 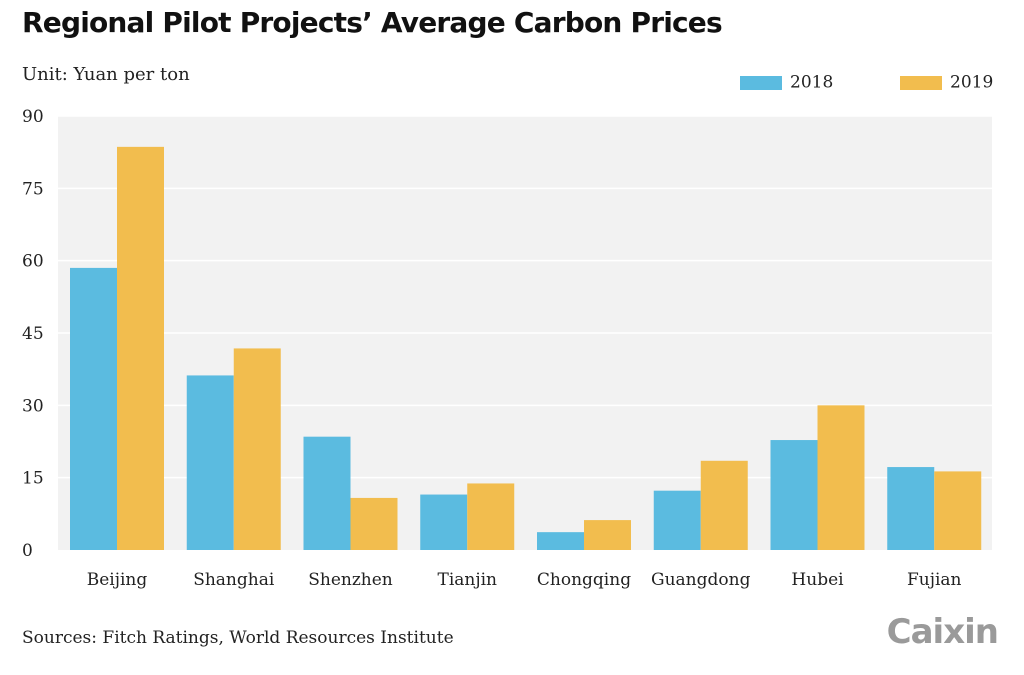 What do you see at coordinates (921, 82) in the screenshot?
I see `legend-swatch-2019` at bounding box center [921, 82].